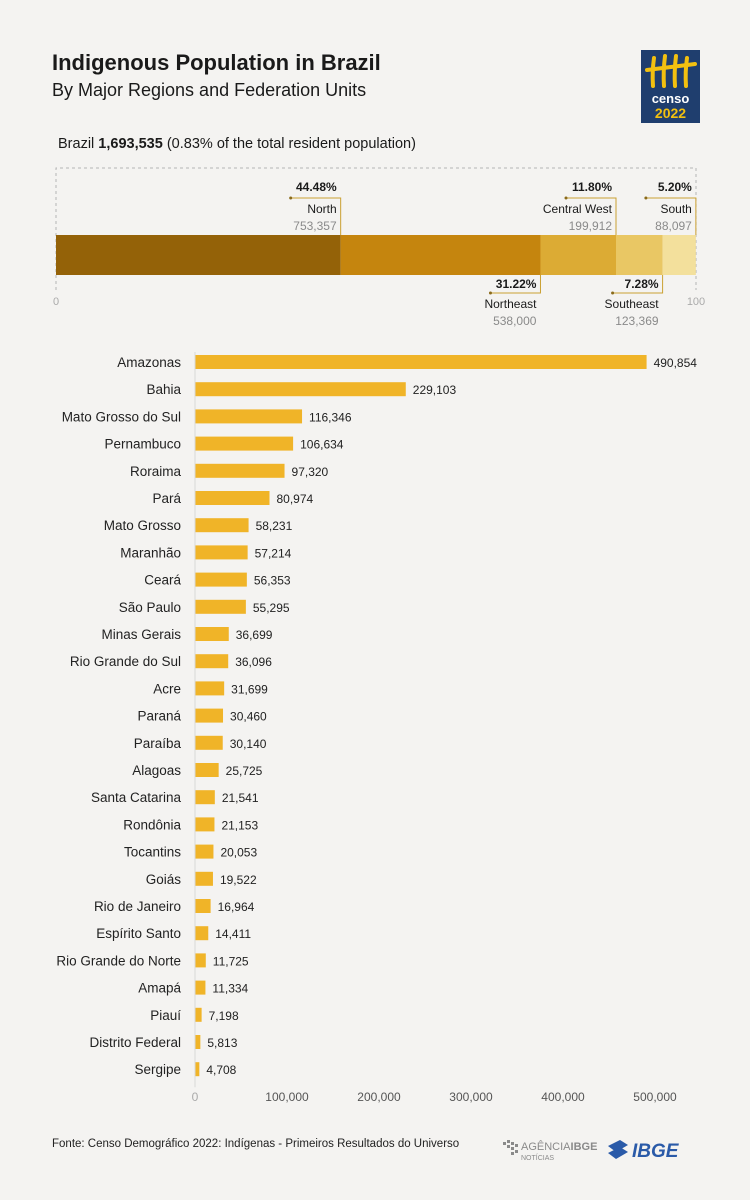  What do you see at coordinates (221, 1070) in the screenshot?
I see `value-label: 4,708` at bounding box center [221, 1070].